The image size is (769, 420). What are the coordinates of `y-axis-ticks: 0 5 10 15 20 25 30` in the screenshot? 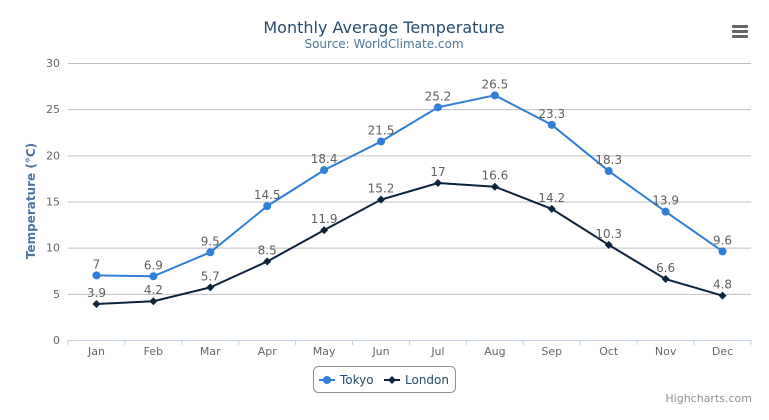 It's located at (53, 202).